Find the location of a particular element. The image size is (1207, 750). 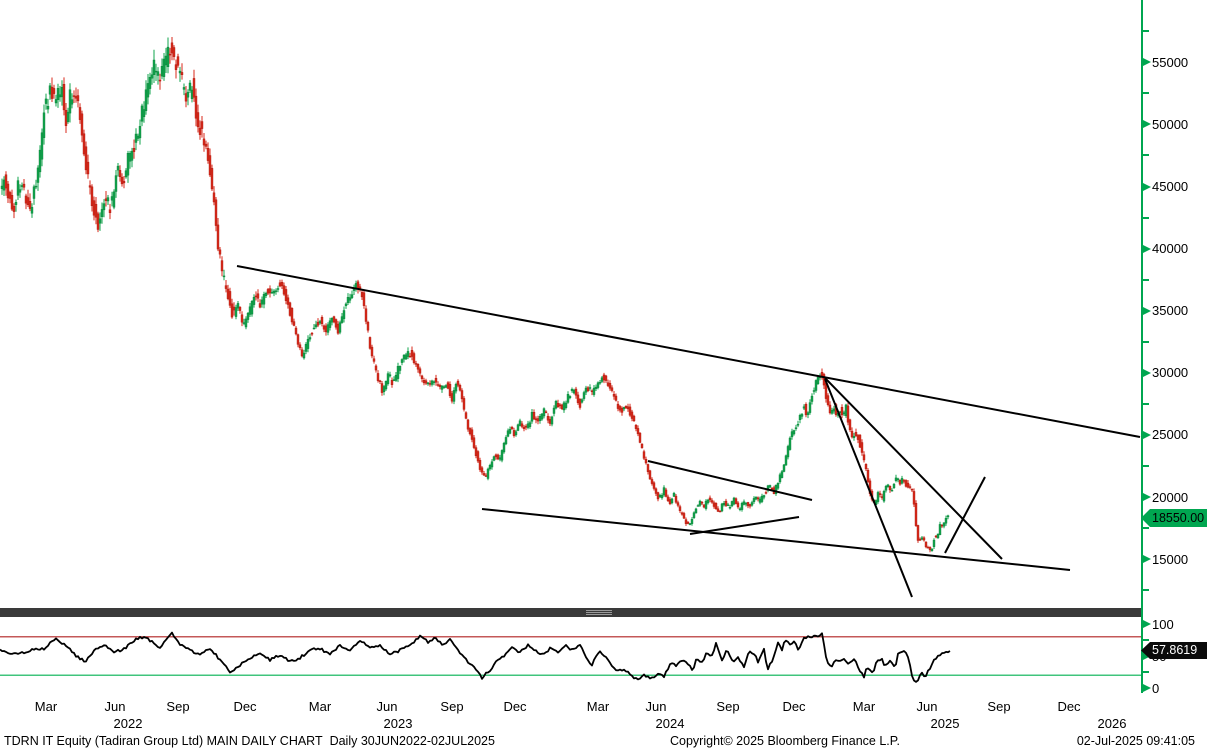

price-tick-label: 55000 is located at coordinates (1170, 62).